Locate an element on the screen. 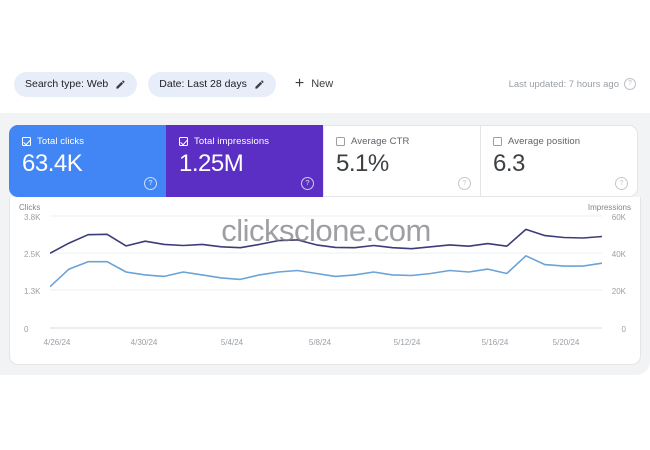  y-axis-left-tick: 3.8K is located at coordinates (32, 217).